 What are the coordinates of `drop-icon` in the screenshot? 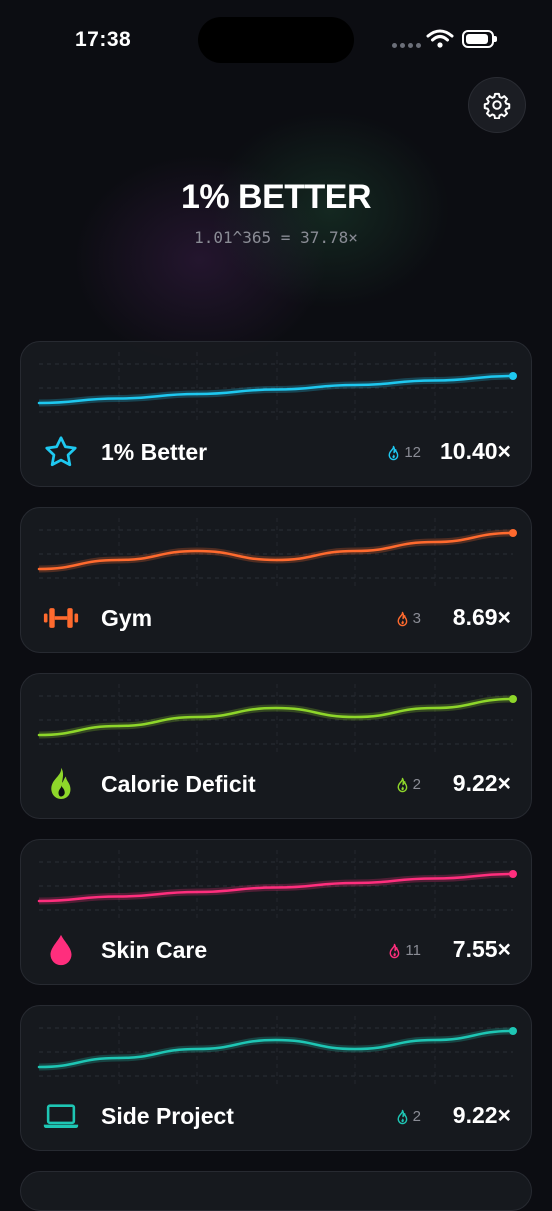 It's located at (61, 950).